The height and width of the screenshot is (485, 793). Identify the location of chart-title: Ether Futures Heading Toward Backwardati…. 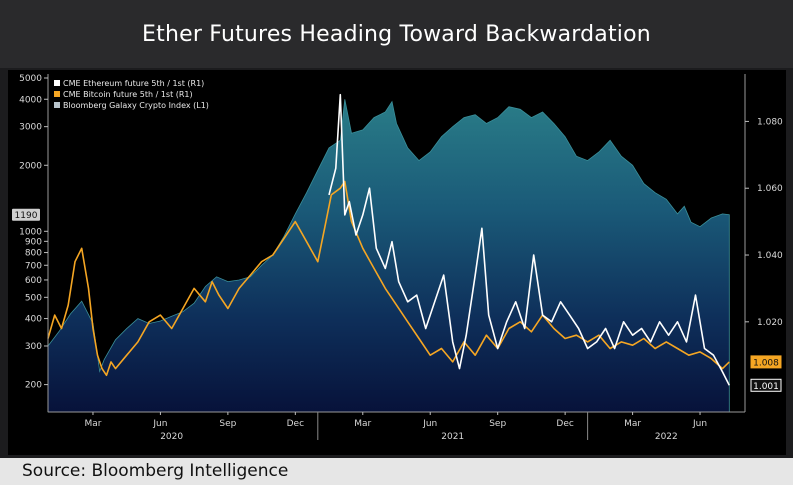
(396, 34).